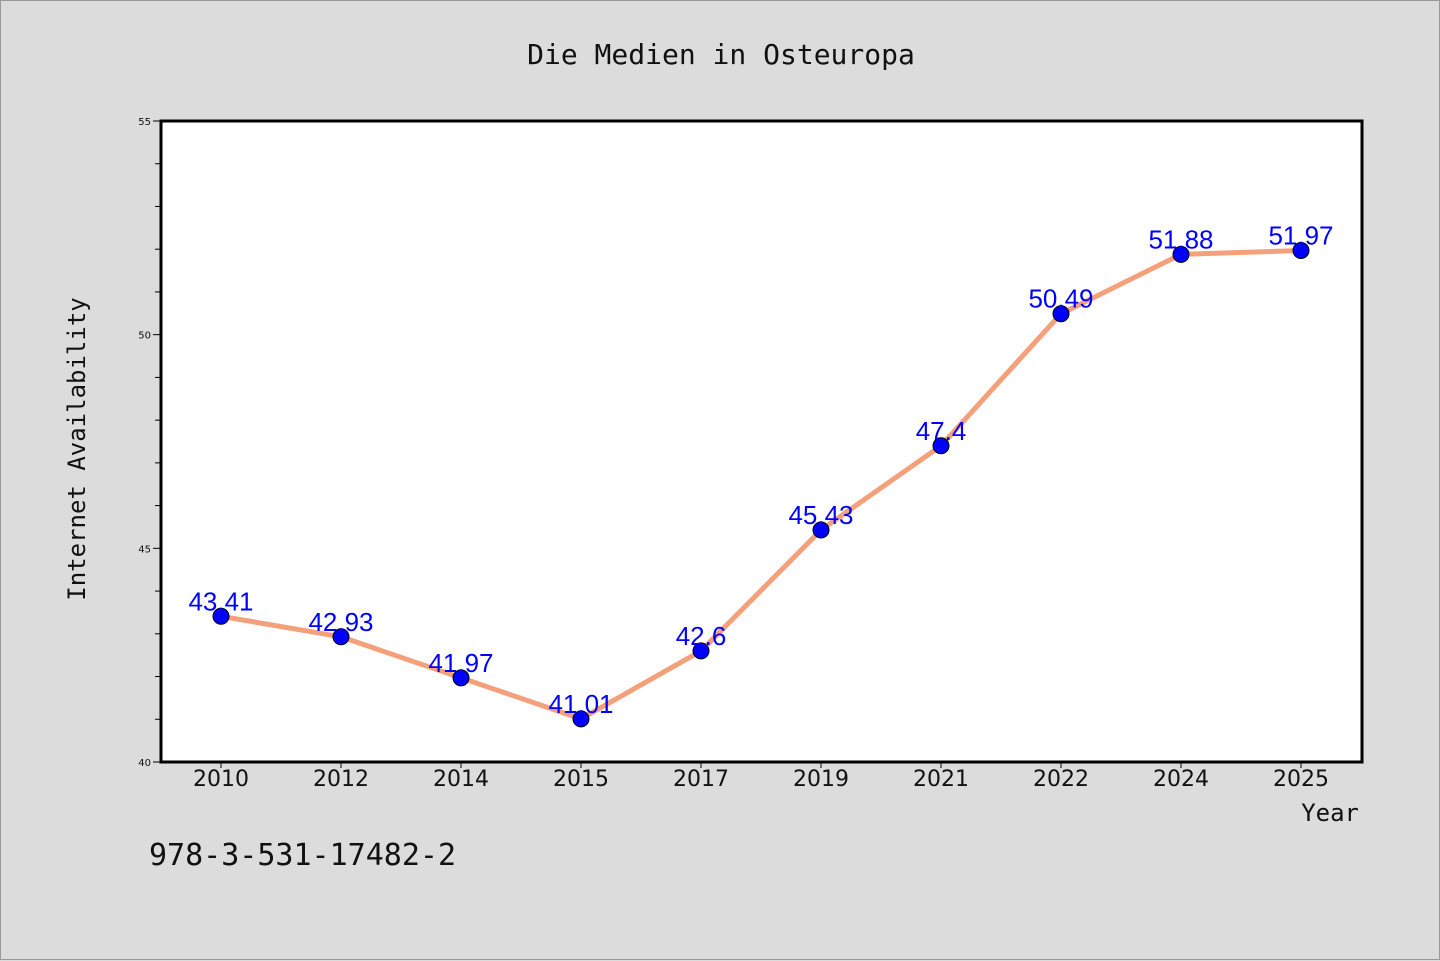 This screenshot has width=1440, height=961. Describe the element at coordinates (761, 777) in the screenshot. I see `x-axis: 2010 2012 2014 2015 2017 2019 2021 2022 2024 2025` at that location.